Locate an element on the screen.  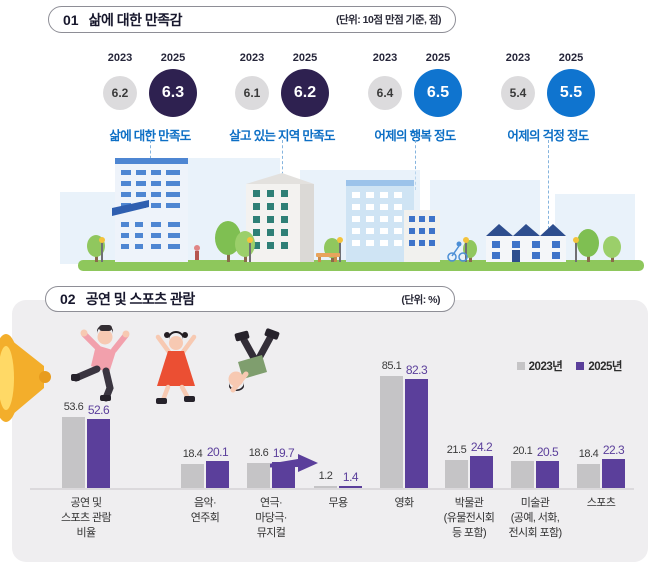
bar-2023년-8 is located at coordinates (588, 476).